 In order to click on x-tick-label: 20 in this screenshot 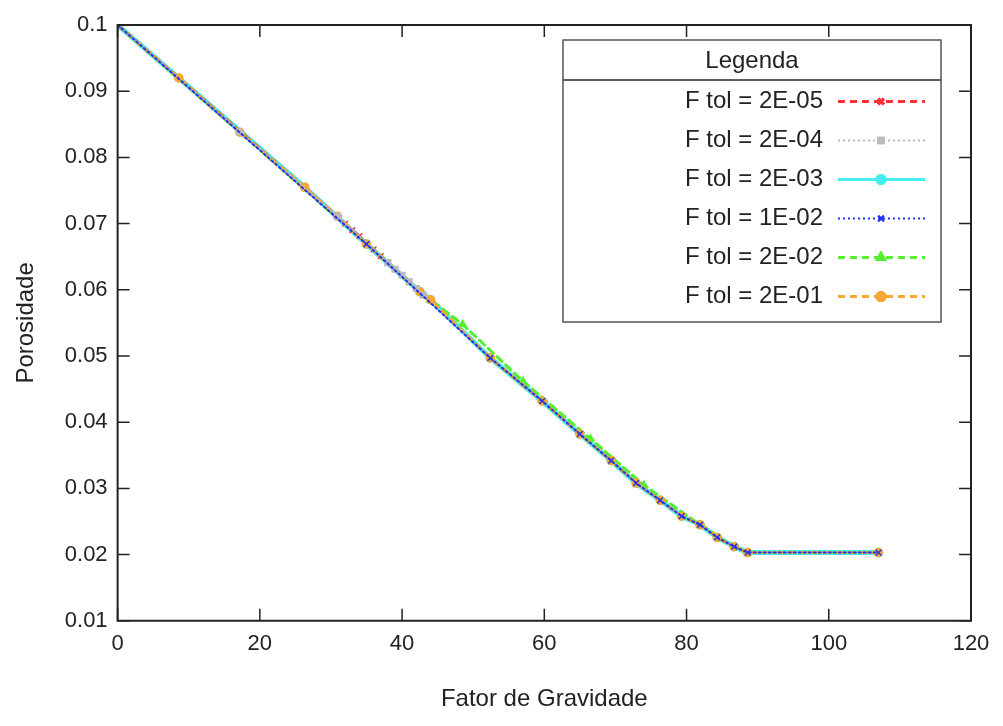, I will do `click(260, 643)`.